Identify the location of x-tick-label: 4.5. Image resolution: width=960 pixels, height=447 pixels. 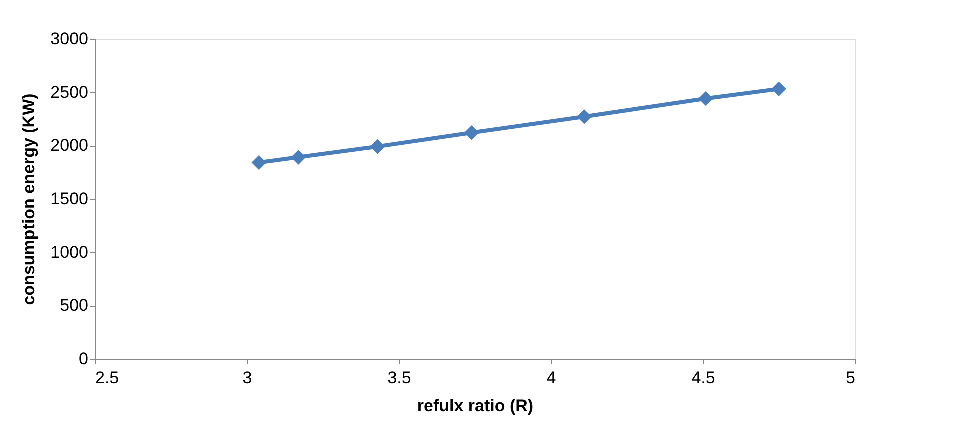
(704, 378).